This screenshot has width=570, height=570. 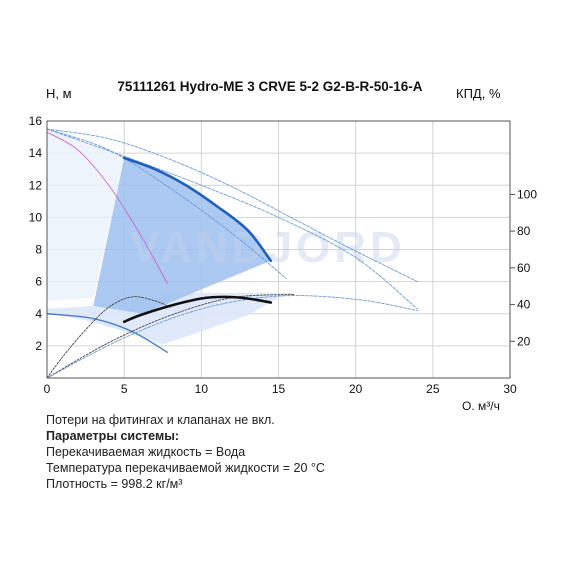 What do you see at coordinates (59, 93) in the screenshot?
I see `y-axis-label: H, м` at bounding box center [59, 93].